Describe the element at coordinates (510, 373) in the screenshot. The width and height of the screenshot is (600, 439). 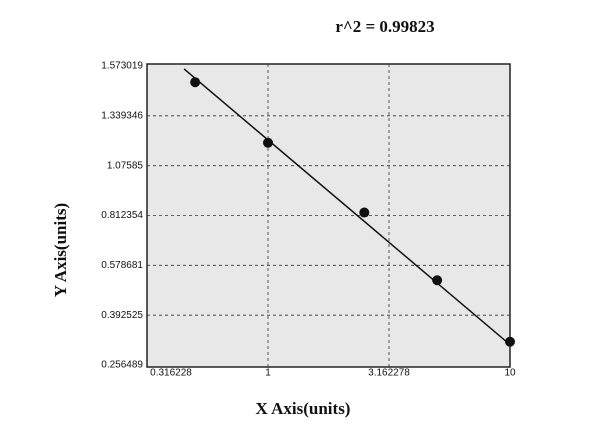
I see `x-tick-label: 10` at that location.